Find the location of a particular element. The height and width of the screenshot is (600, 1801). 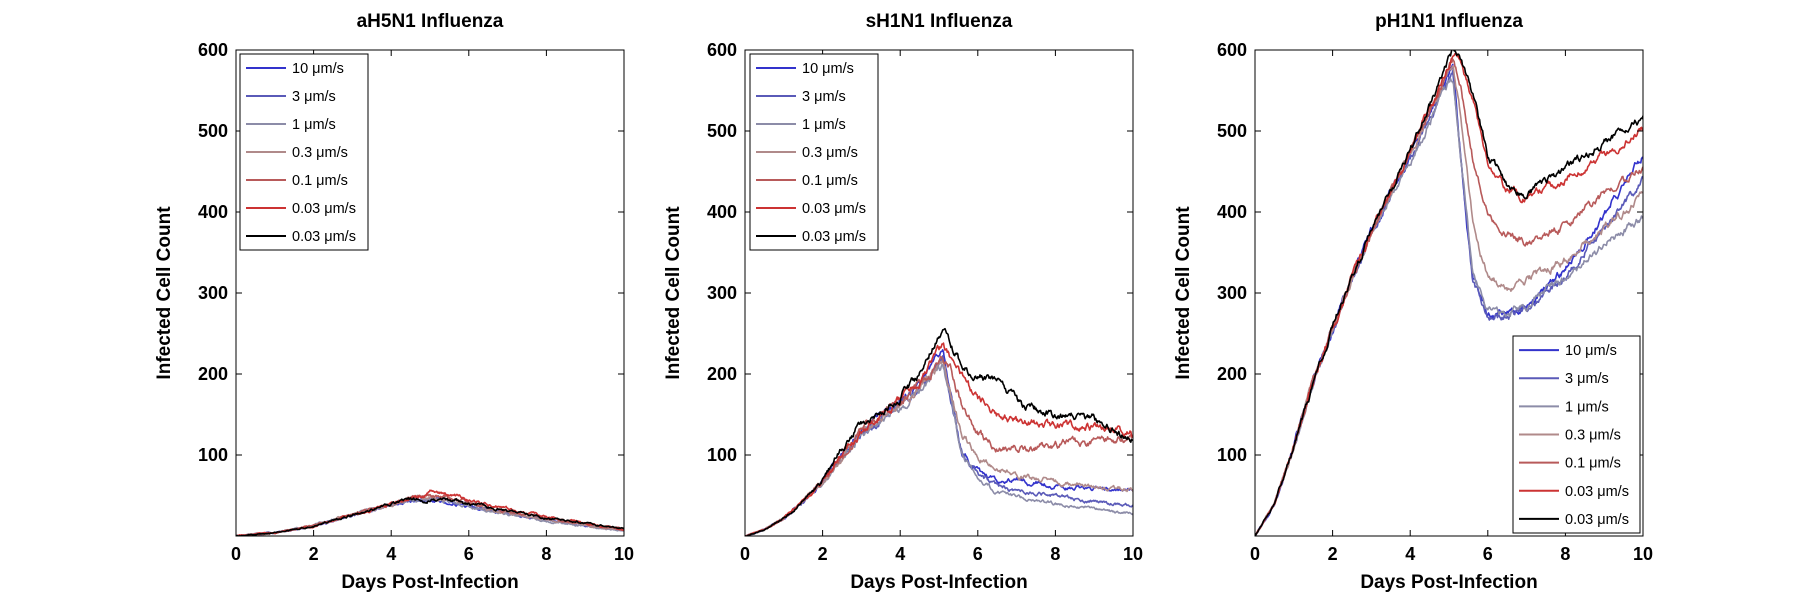

chart-title: aH5N1 Influenza is located at coordinates (430, 21).